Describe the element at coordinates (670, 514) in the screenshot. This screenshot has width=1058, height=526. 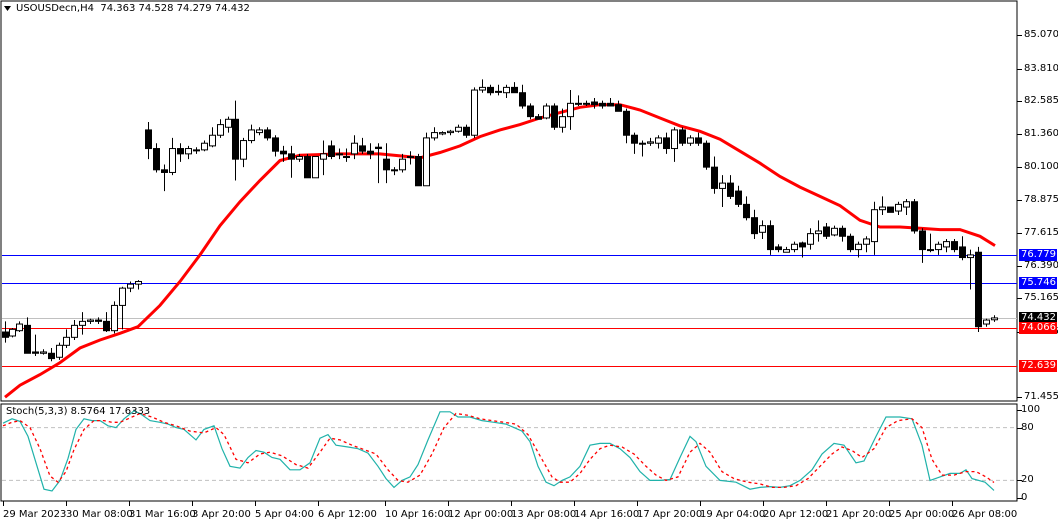
I see `time-tick-label: 17 Apr 20:00` at that location.